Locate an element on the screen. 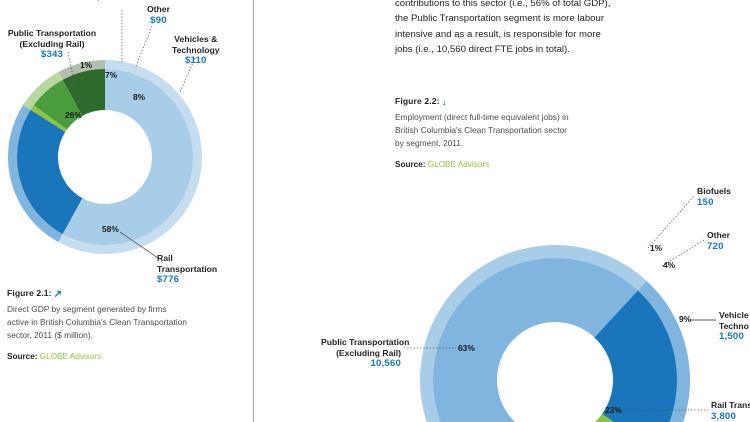  pct-left-biofuels: 1% is located at coordinates (86, 65).